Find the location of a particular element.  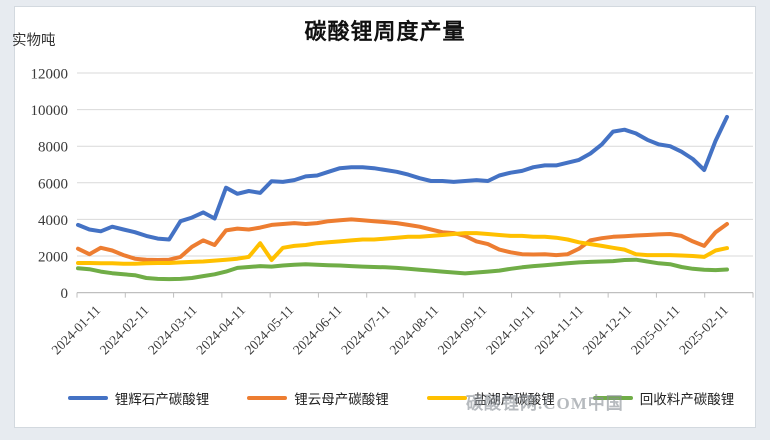

x-axis-tick-label: 2024-07-11 is located at coordinates (365, 330).